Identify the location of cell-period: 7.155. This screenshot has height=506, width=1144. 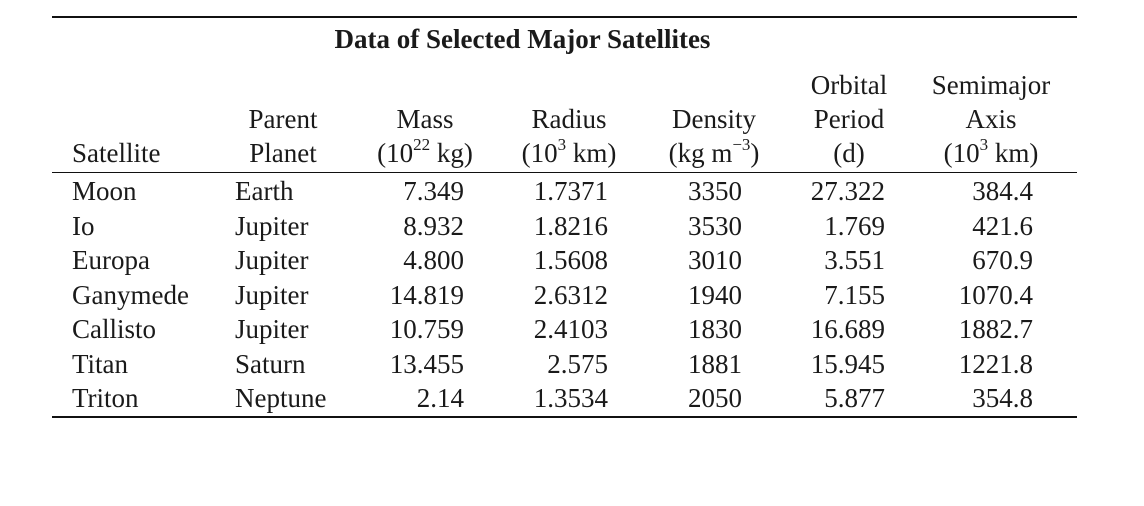
(854, 294).